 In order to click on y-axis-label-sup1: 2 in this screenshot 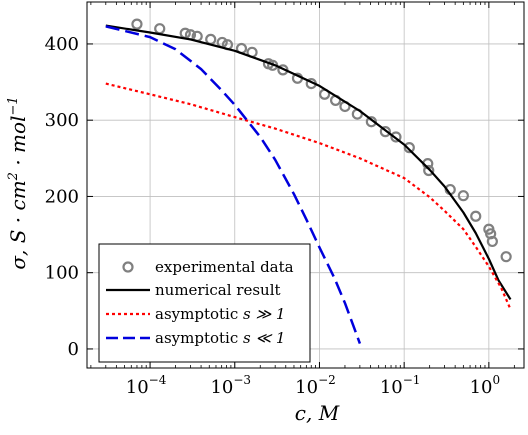, I will do `click(13, 176)`.